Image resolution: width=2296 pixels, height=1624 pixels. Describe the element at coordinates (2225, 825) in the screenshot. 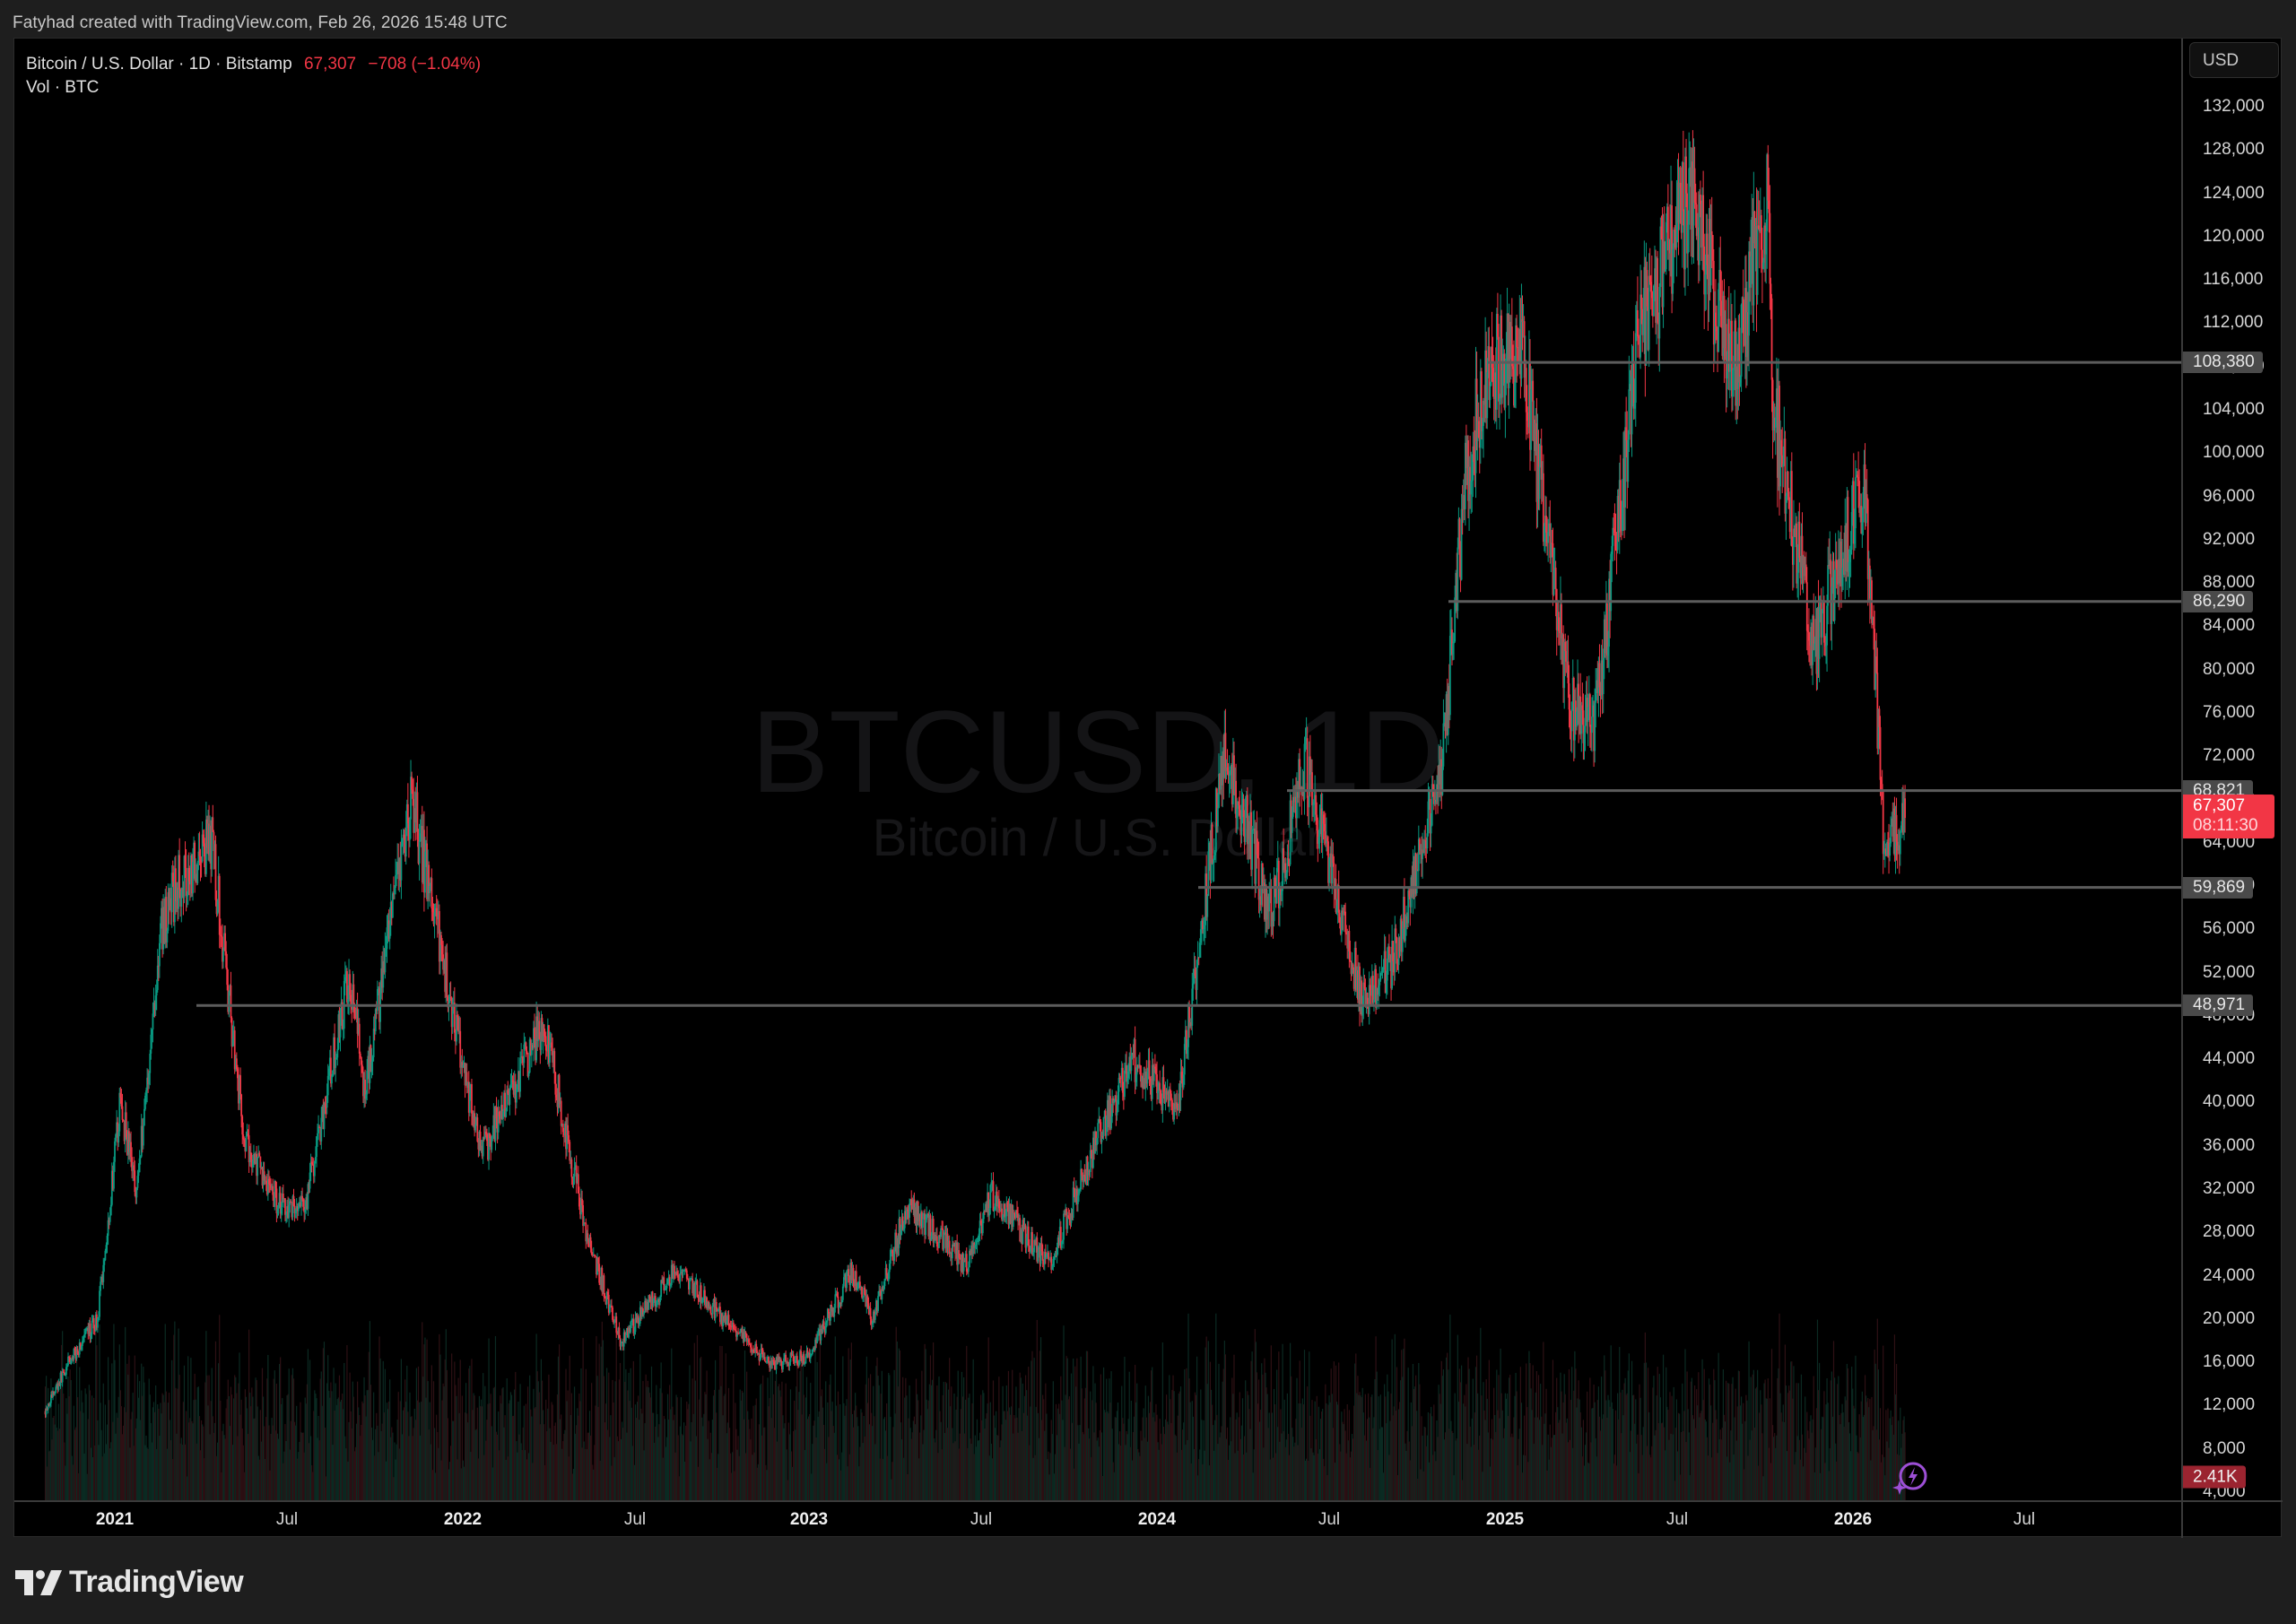

I see `bar-countdown: 08:11:30` at that location.